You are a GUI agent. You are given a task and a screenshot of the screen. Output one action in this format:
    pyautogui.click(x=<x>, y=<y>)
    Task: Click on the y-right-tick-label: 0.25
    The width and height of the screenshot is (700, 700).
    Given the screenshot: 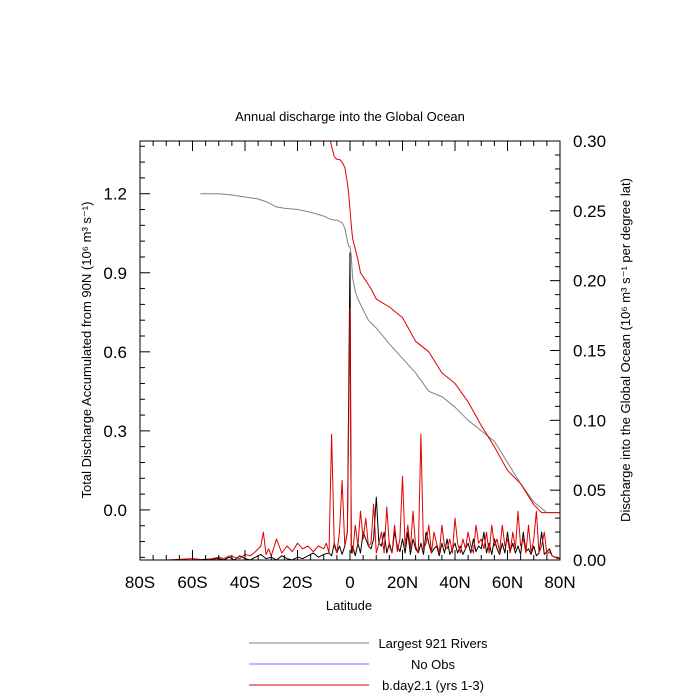 What is the action you would take?
    pyautogui.click(x=589, y=211)
    